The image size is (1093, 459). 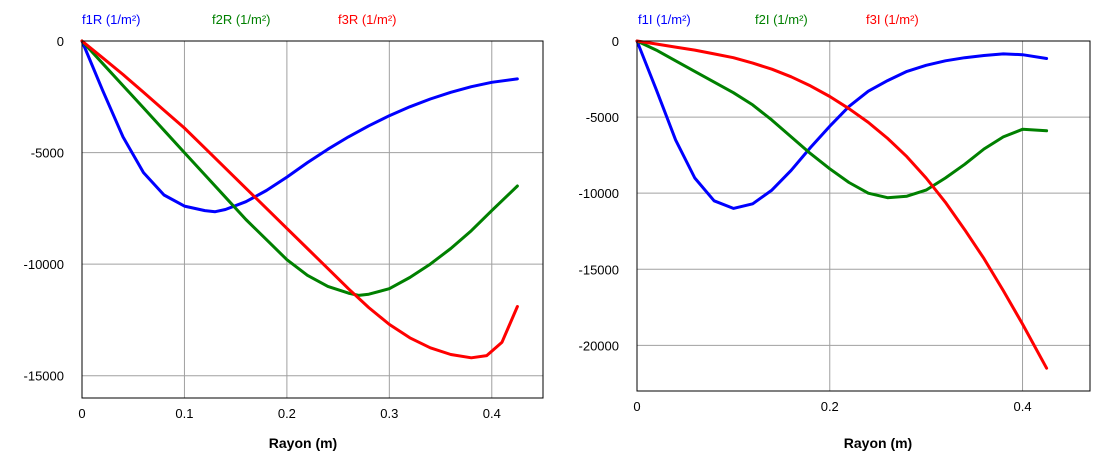 What do you see at coordinates (599, 345) in the screenshot?
I see `y-tick-label: -20000` at bounding box center [599, 345].